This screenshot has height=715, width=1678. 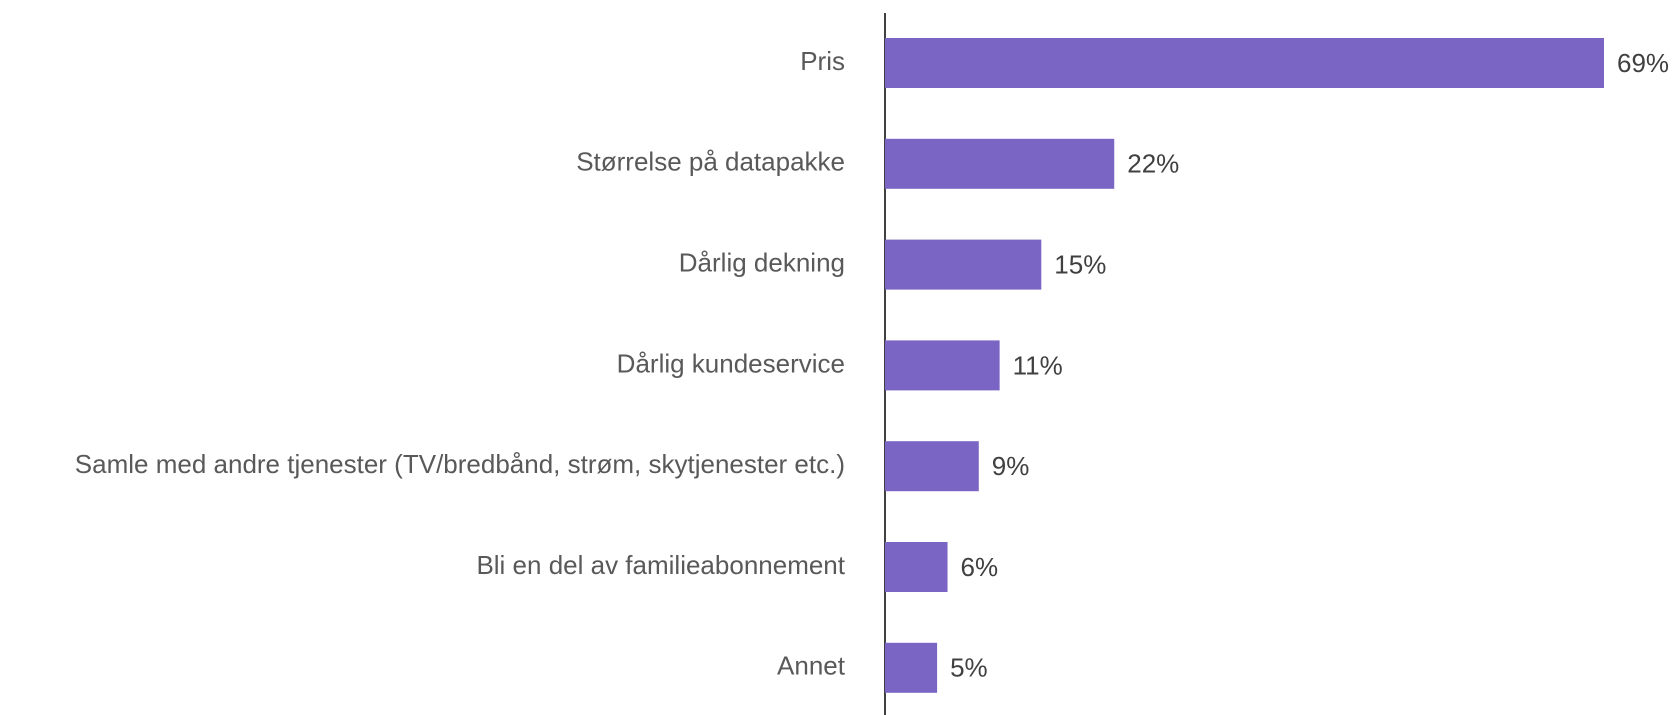 What do you see at coordinates (762, 262) in the screenshot?
I see `category-label: Dårlig dekning` at bounding box center [762, 262].